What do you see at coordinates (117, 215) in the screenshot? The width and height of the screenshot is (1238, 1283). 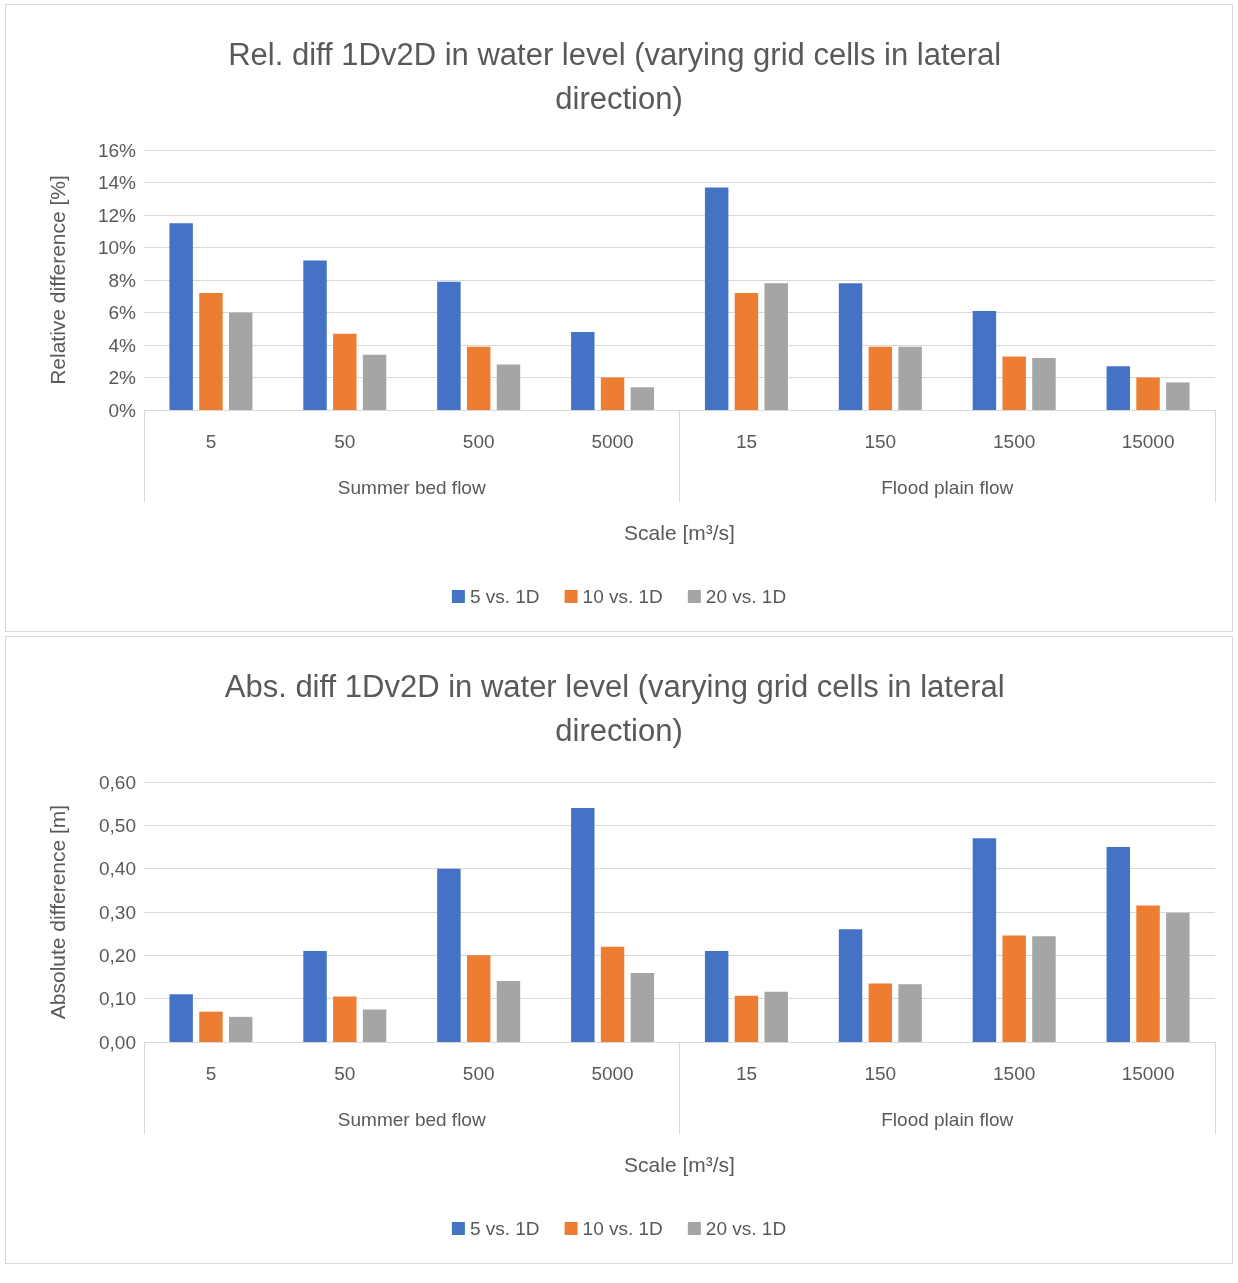 I see `y-tick-label: 12%` at bounding box center [117, 215].